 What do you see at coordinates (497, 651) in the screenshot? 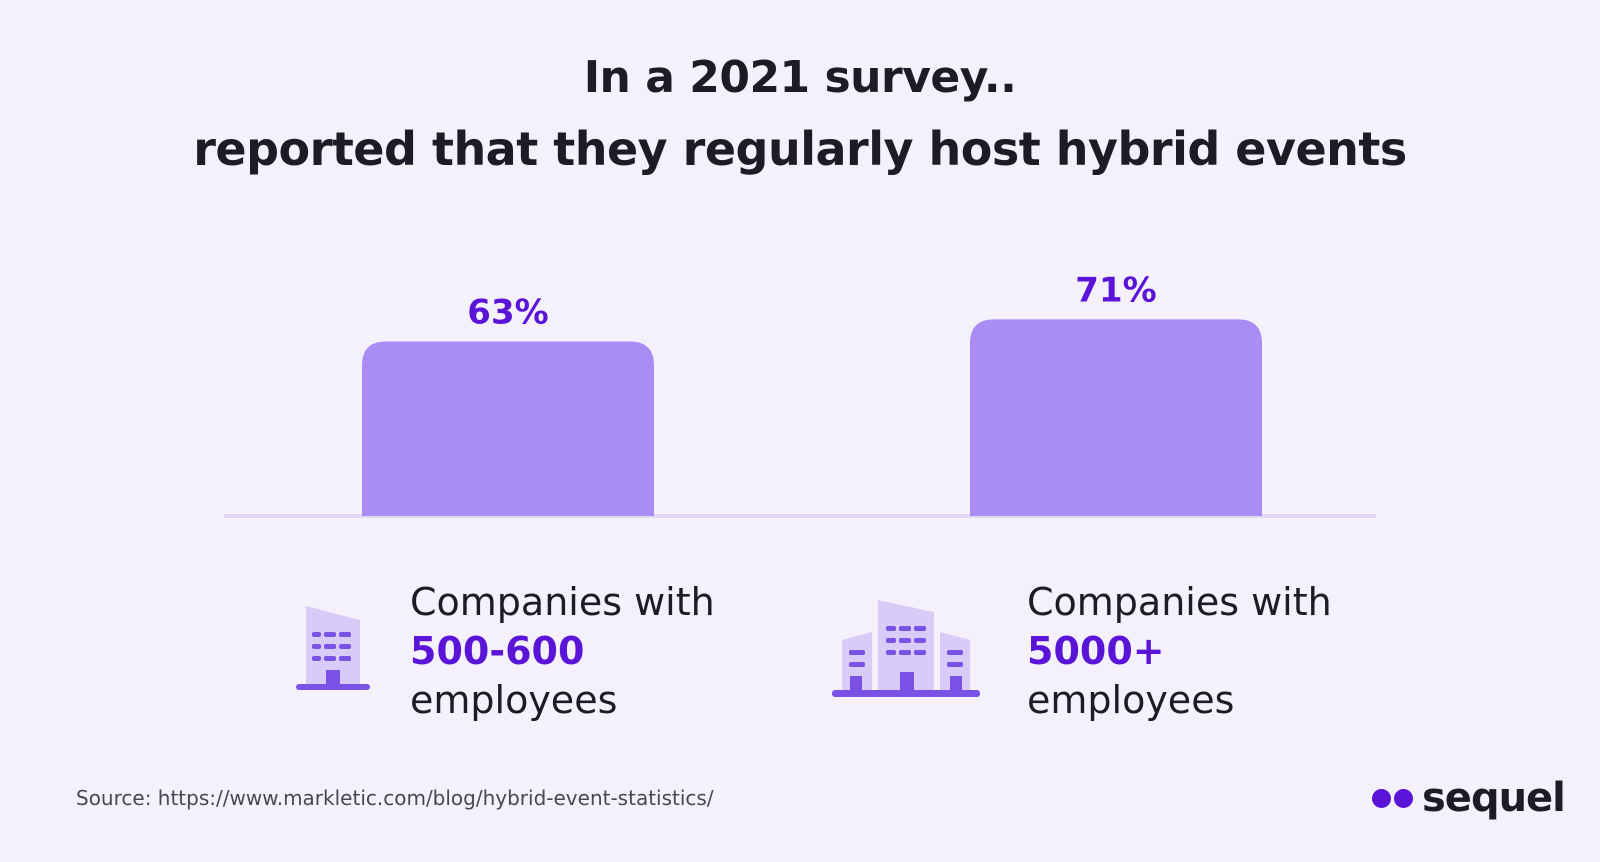
I see `category-range: 500-600` at bounding box center [497, 651].